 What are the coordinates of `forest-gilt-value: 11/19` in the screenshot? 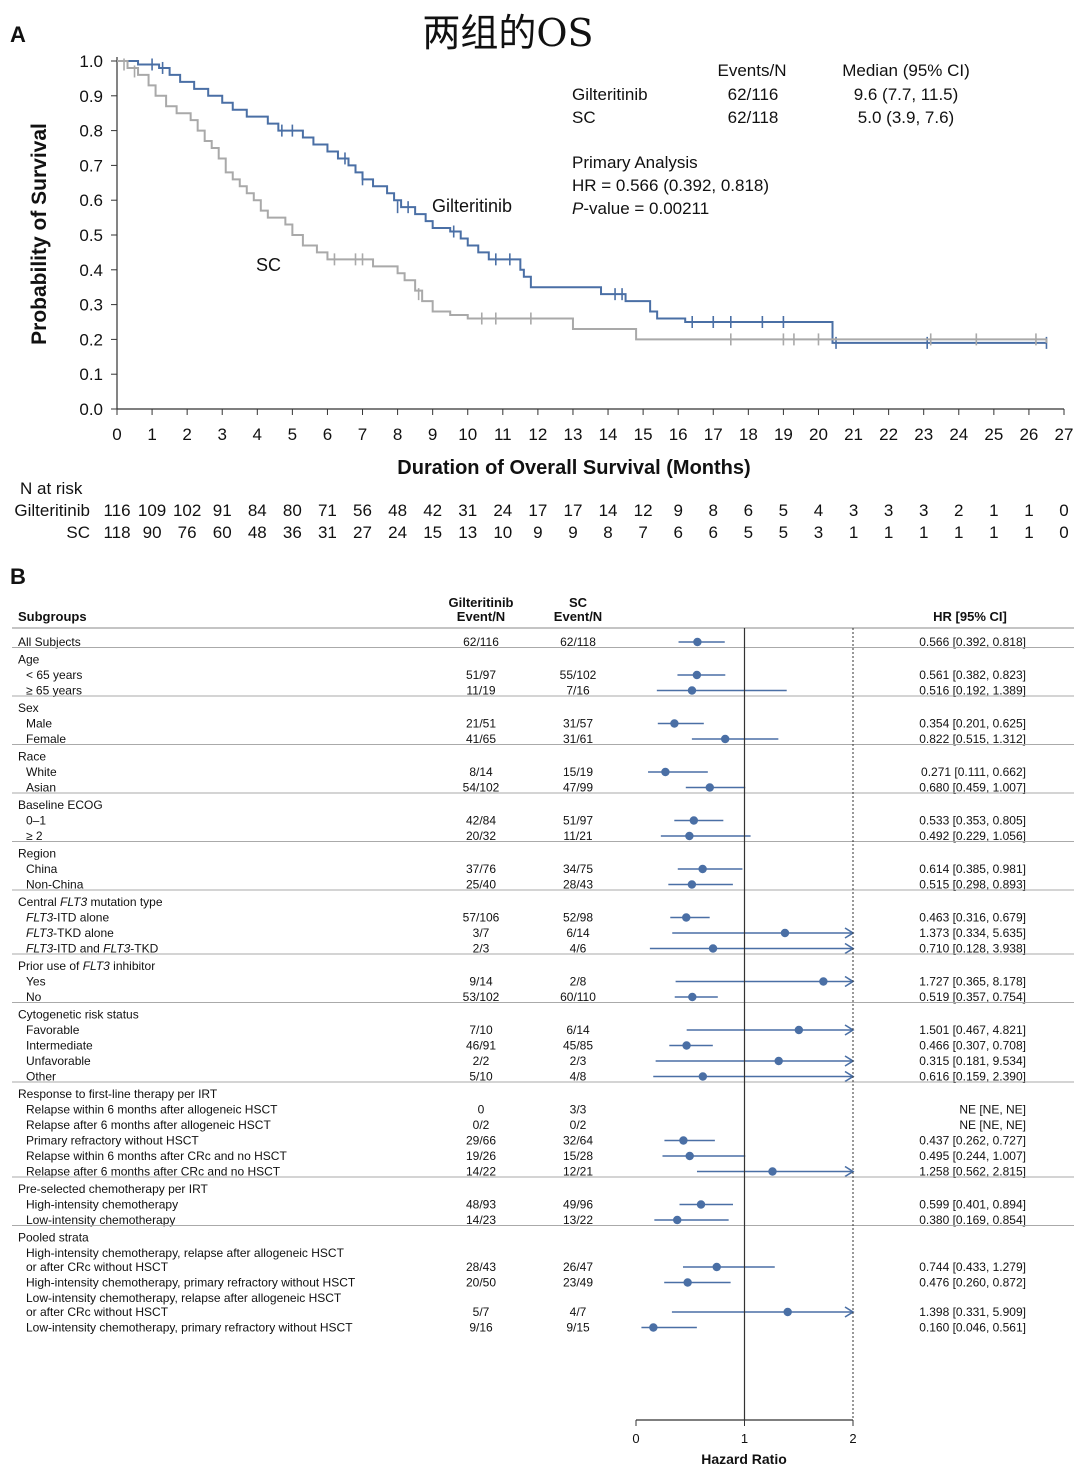 It's located at (480, 691).